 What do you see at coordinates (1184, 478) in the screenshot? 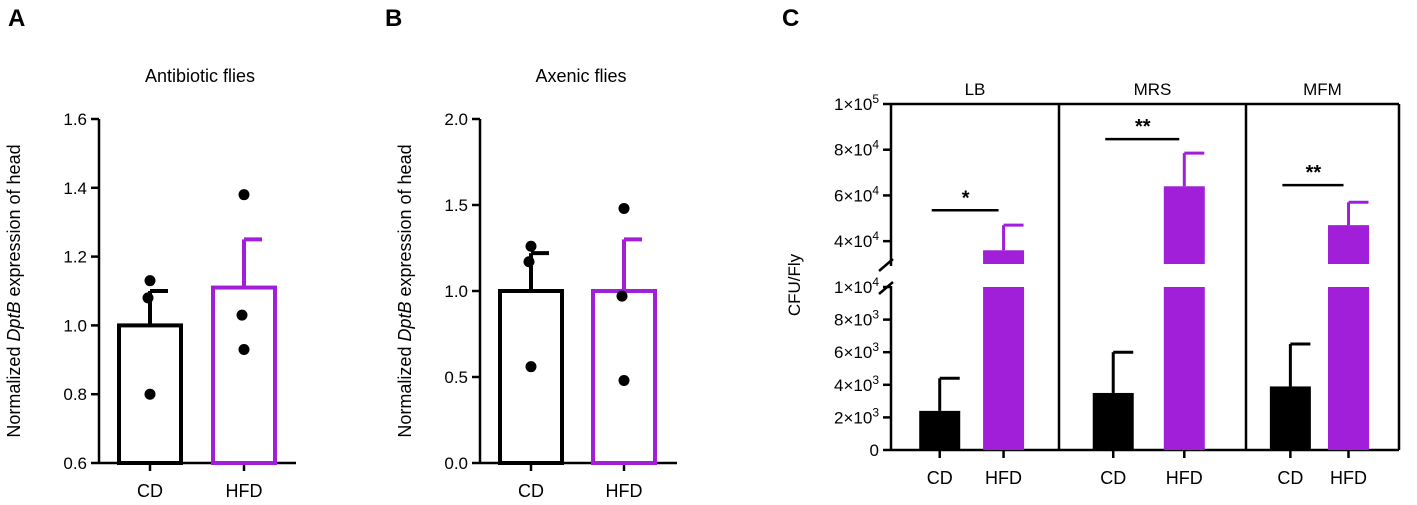
I see `x-tick-label-hfd-mrs: HFD` at bounding box center [1184, 478].